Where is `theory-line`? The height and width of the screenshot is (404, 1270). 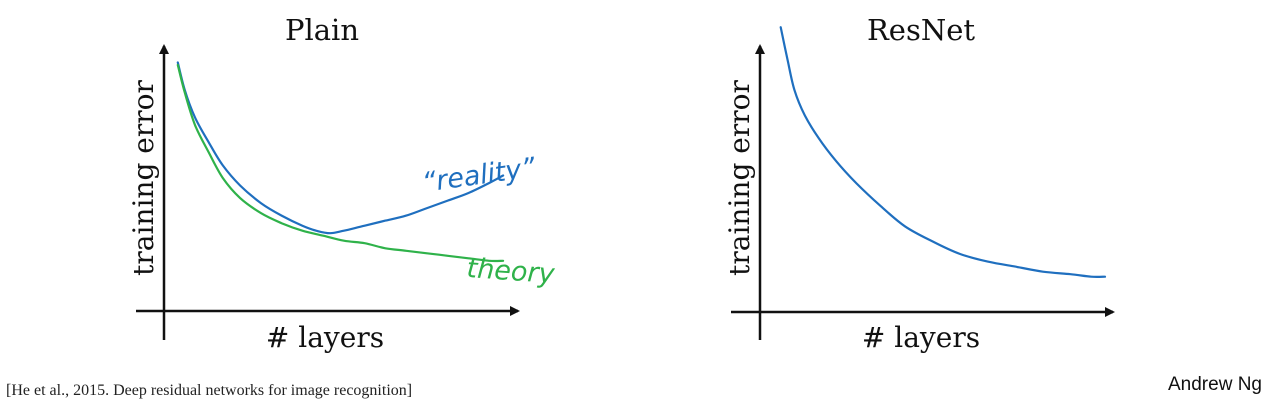 theory-line is located at coordinates (340, 163).